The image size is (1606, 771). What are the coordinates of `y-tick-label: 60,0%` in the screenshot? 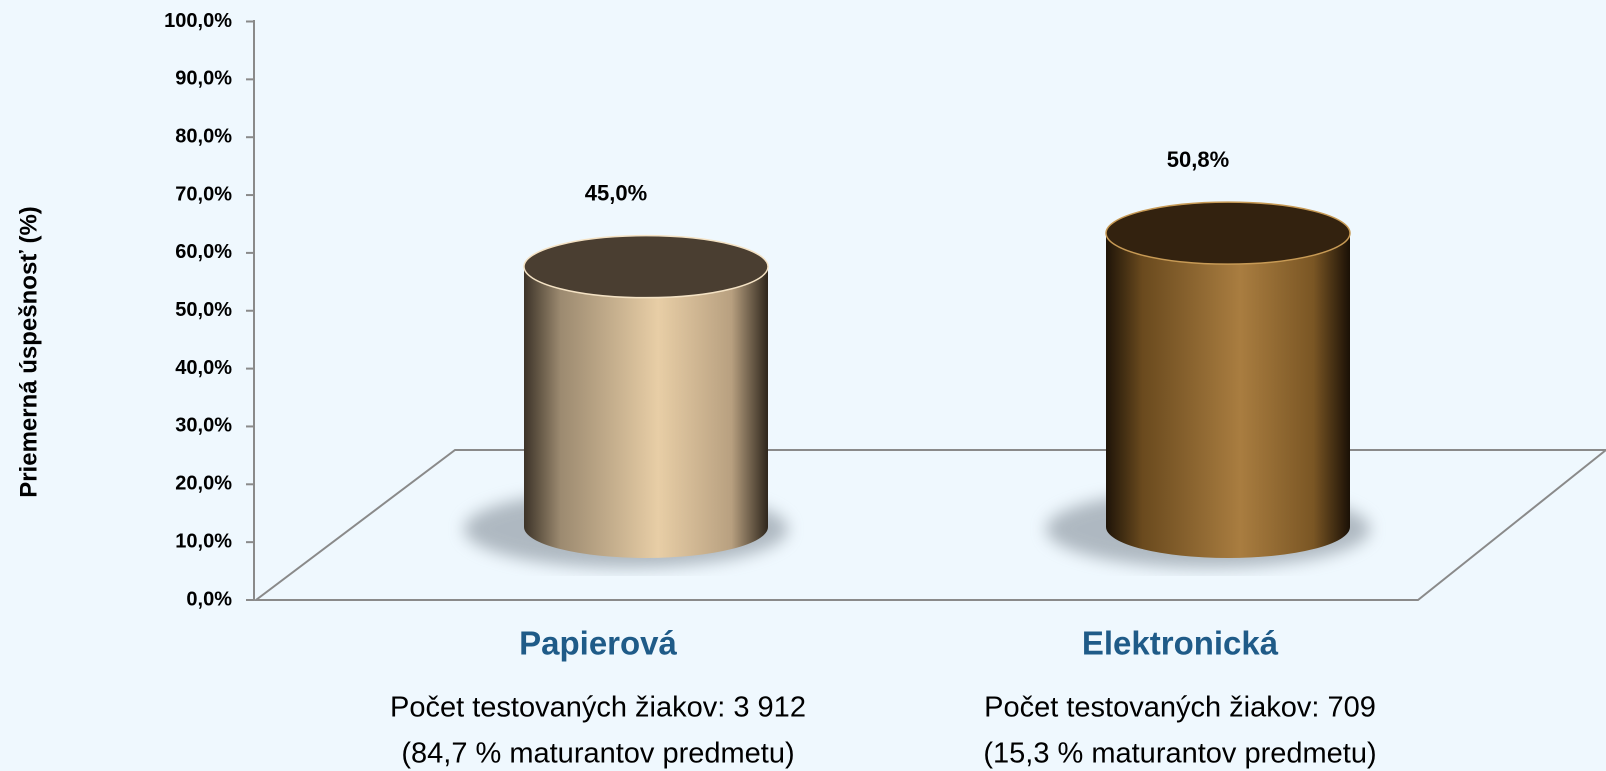 It's located at (203, 252).